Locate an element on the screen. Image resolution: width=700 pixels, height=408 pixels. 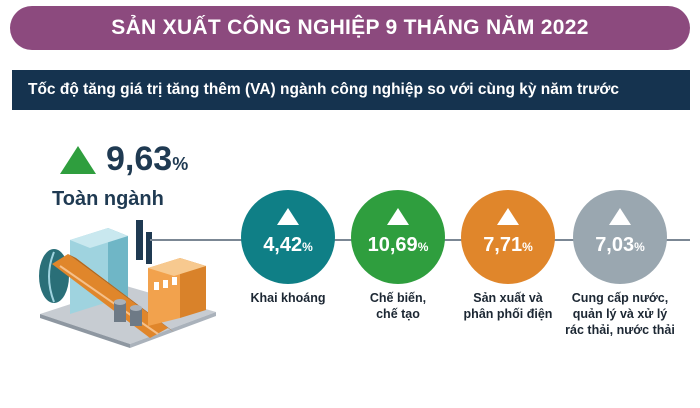
sector-label: Khai khoáng is located at coordinates (288, 298).